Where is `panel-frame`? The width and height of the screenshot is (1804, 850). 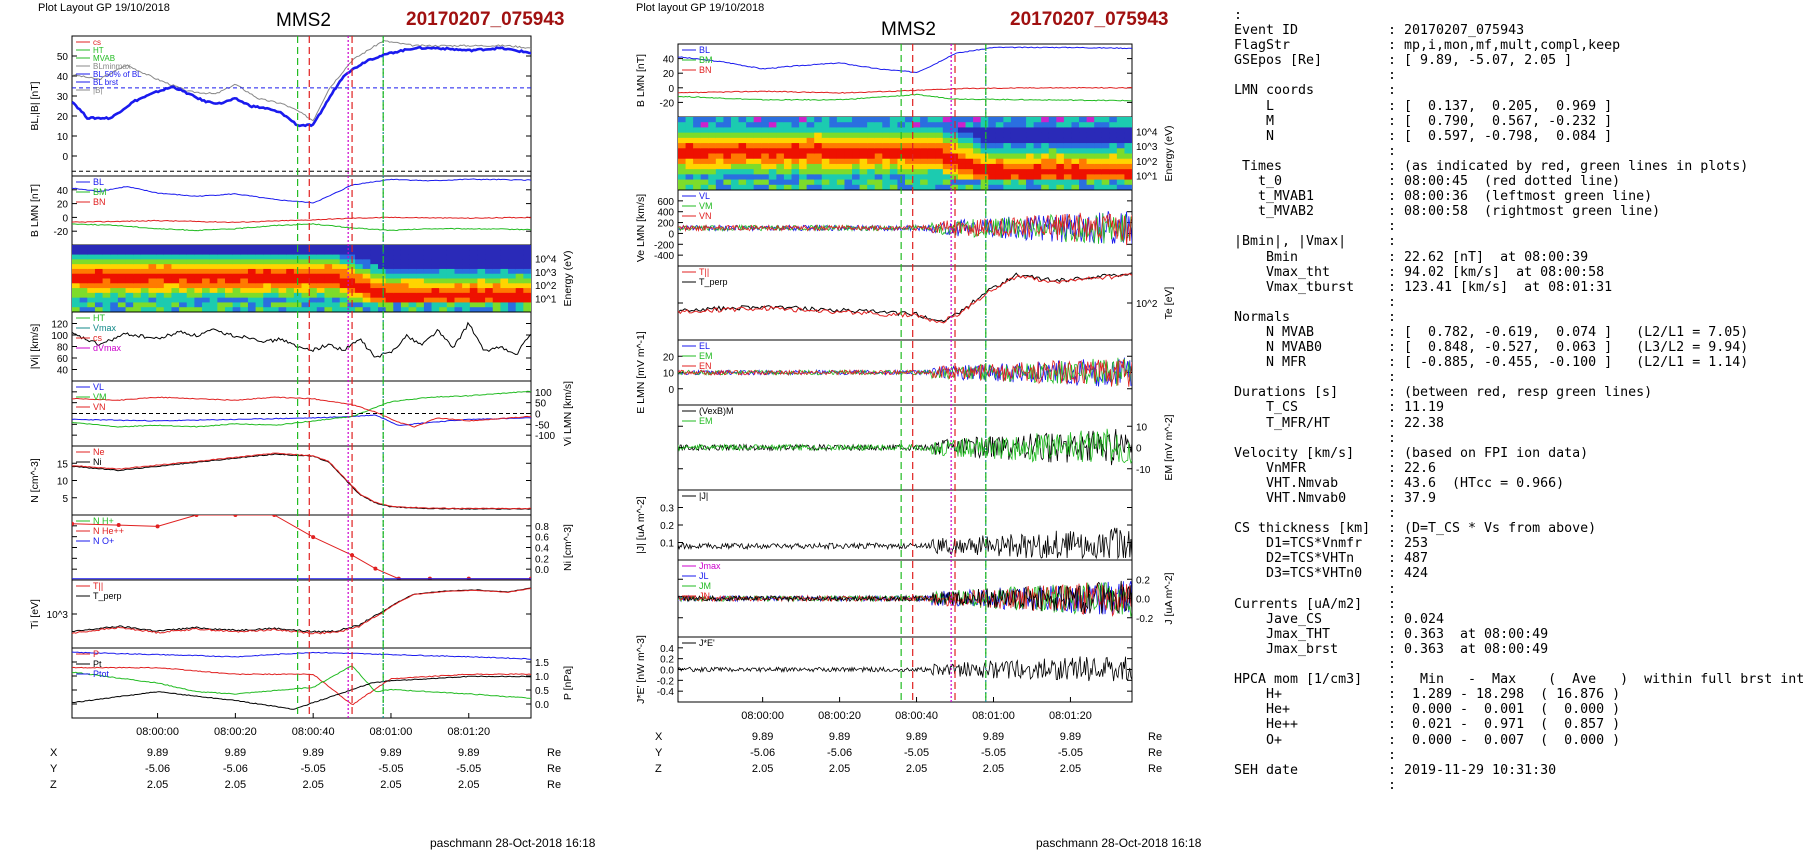
panel-frame is located at coordinates (905, 447).